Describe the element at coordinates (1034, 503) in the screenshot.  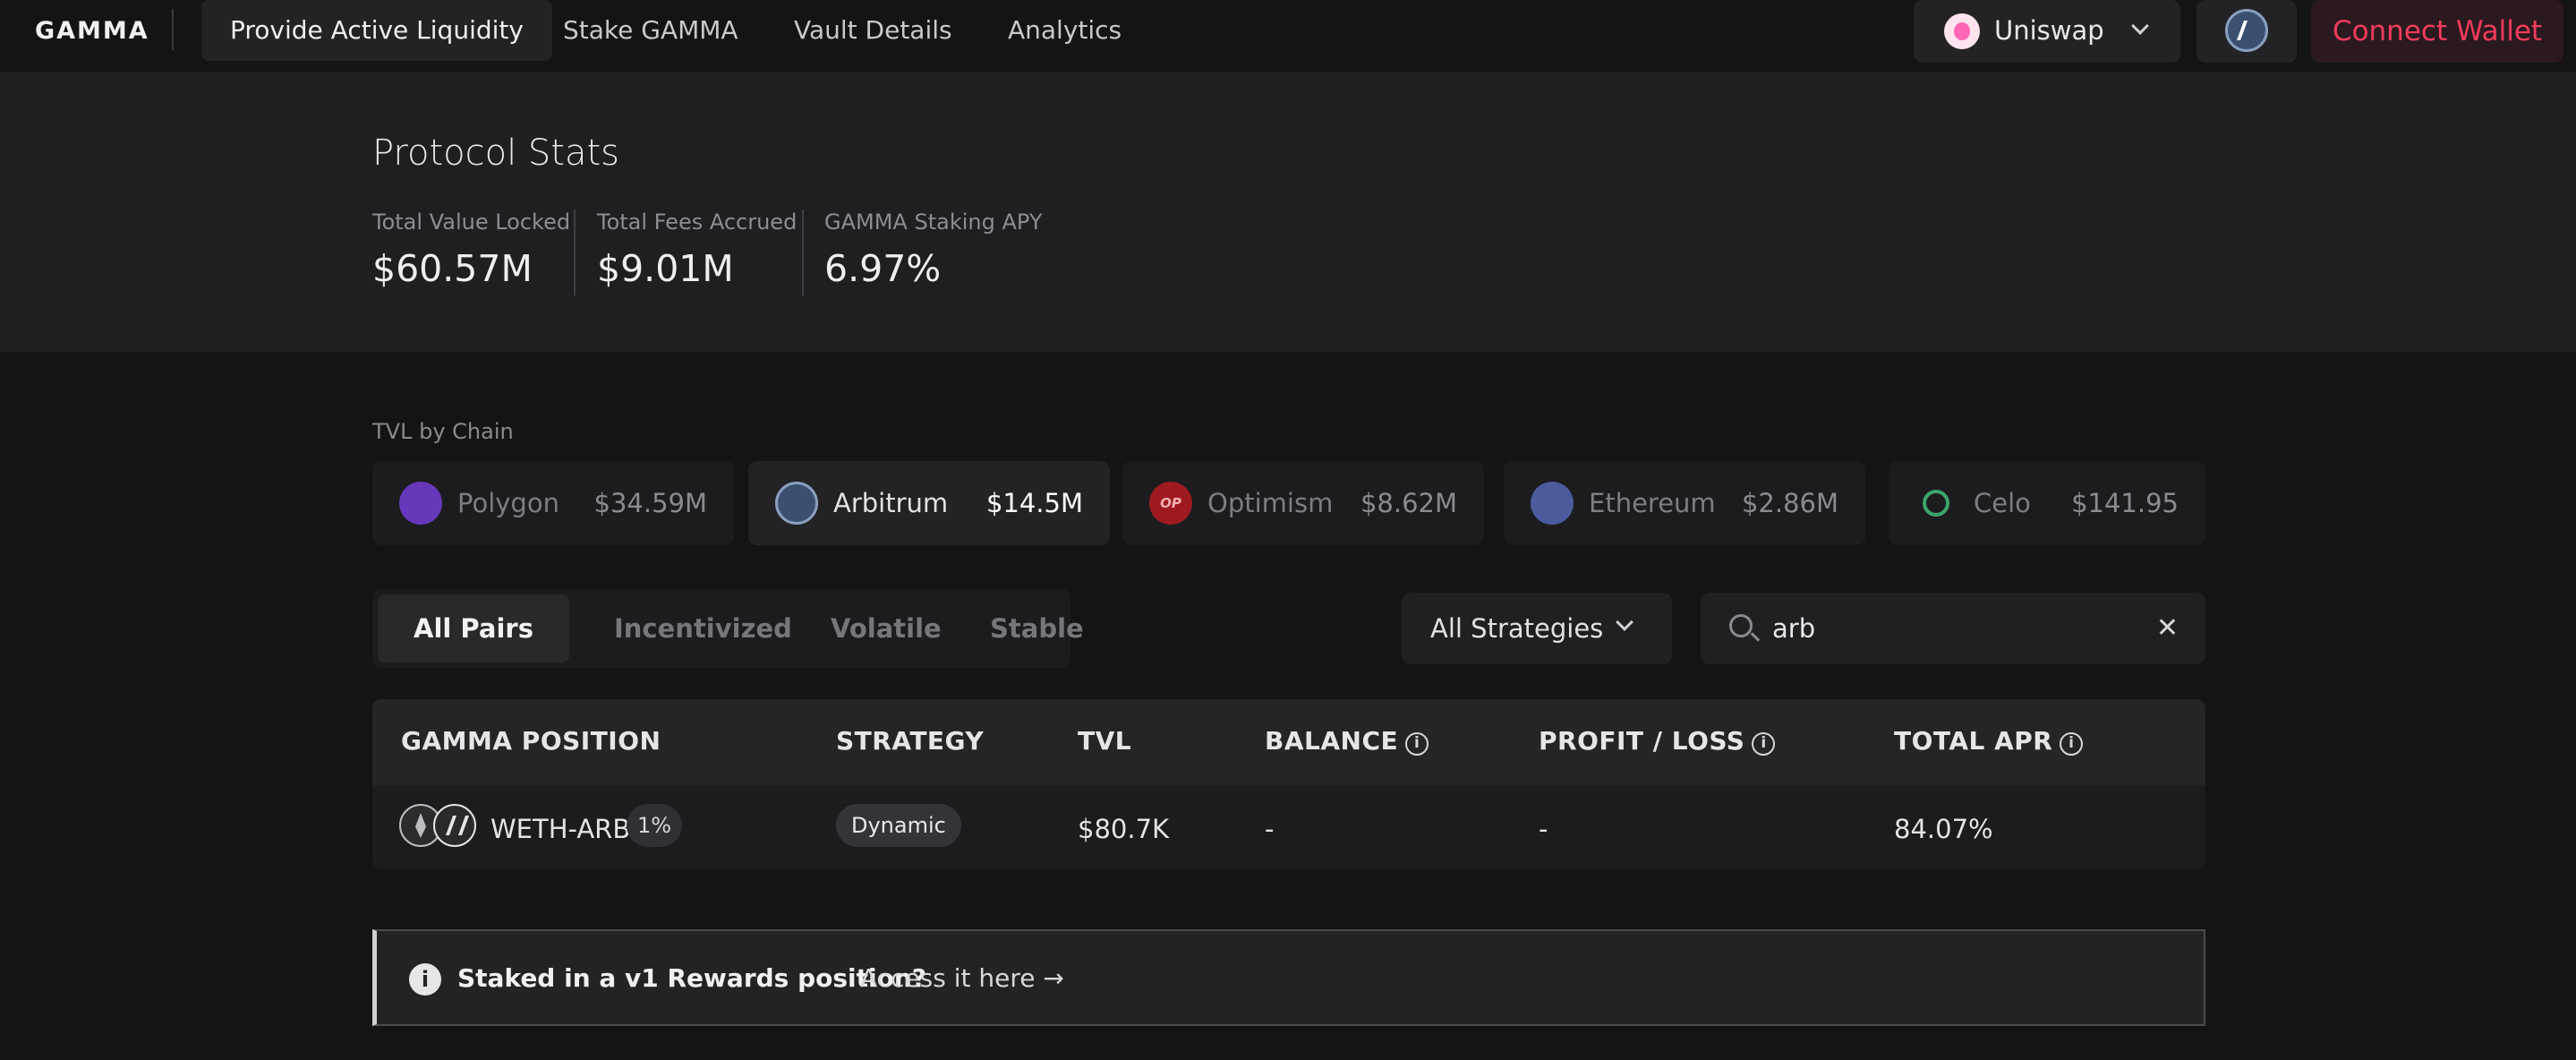
I see `chain-tvl: $14.5M` at that location.